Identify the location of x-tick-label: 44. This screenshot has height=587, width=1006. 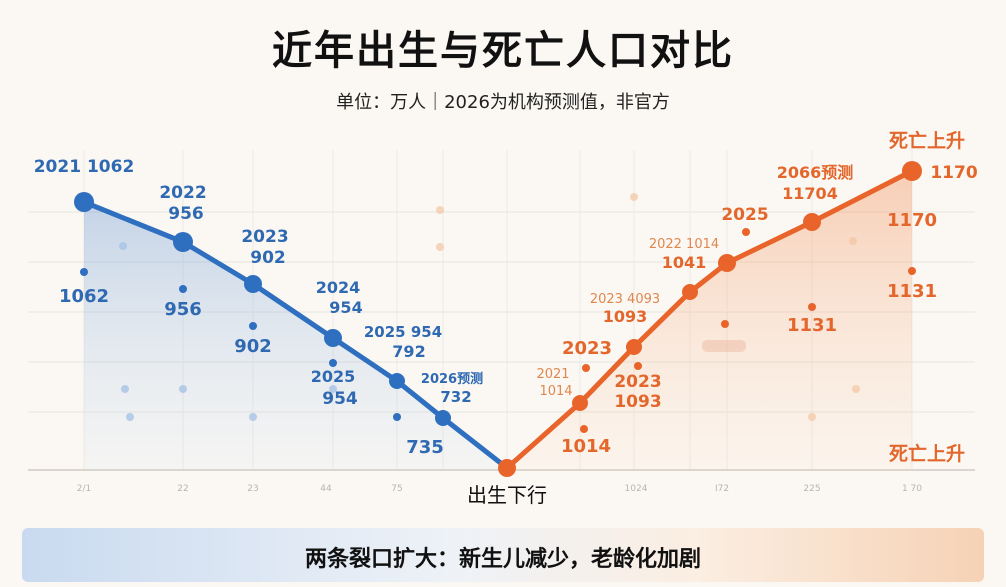
(326, 489).